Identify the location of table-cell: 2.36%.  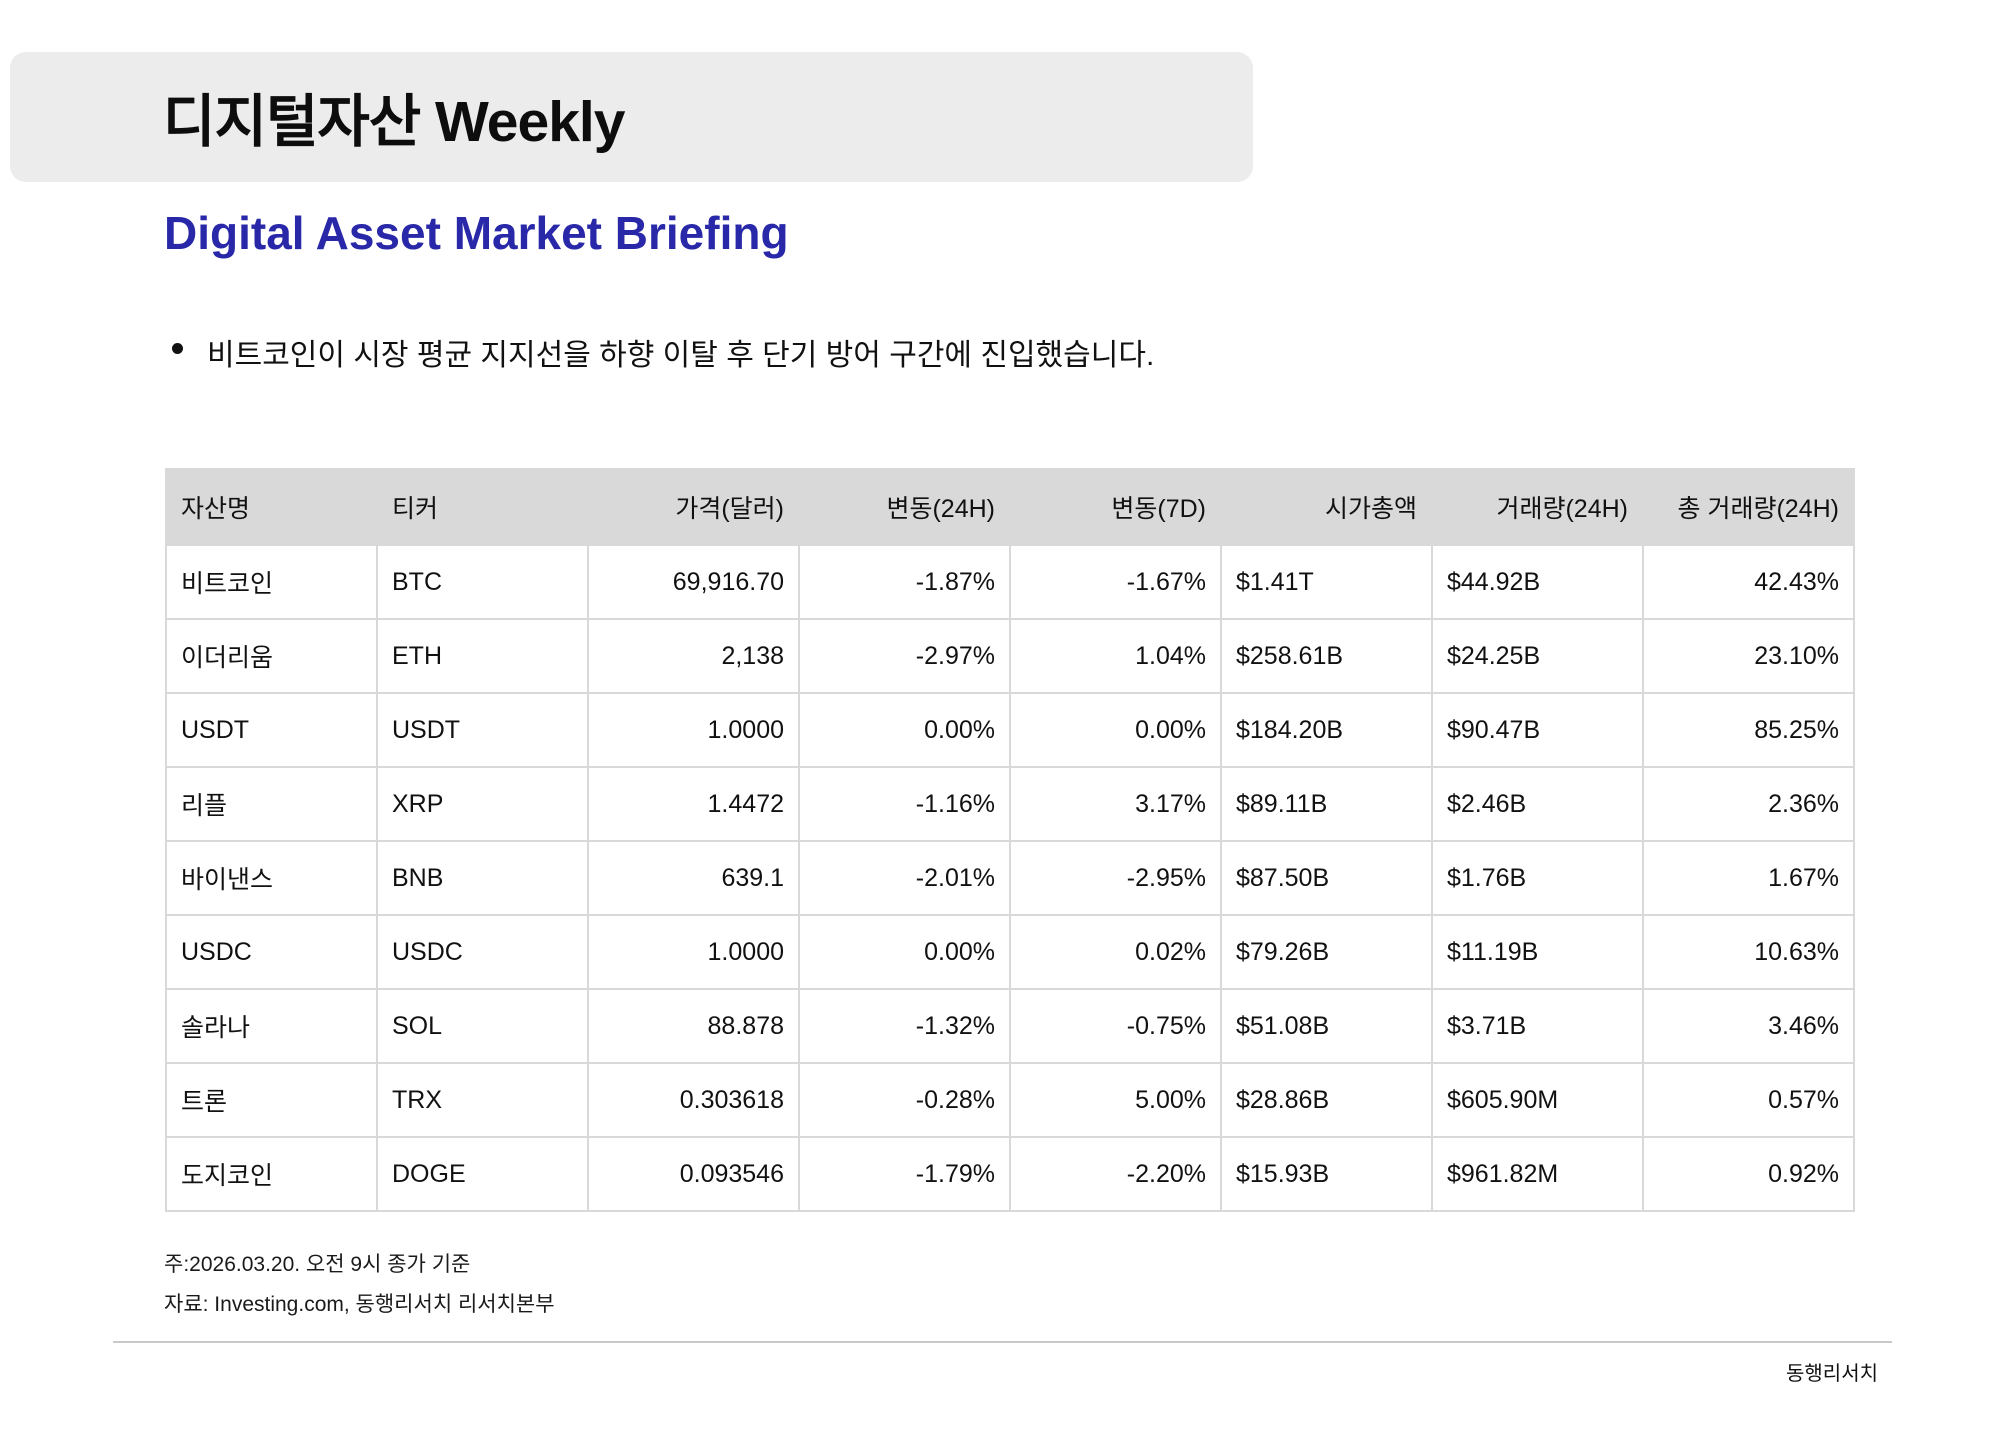
(1748, 804).